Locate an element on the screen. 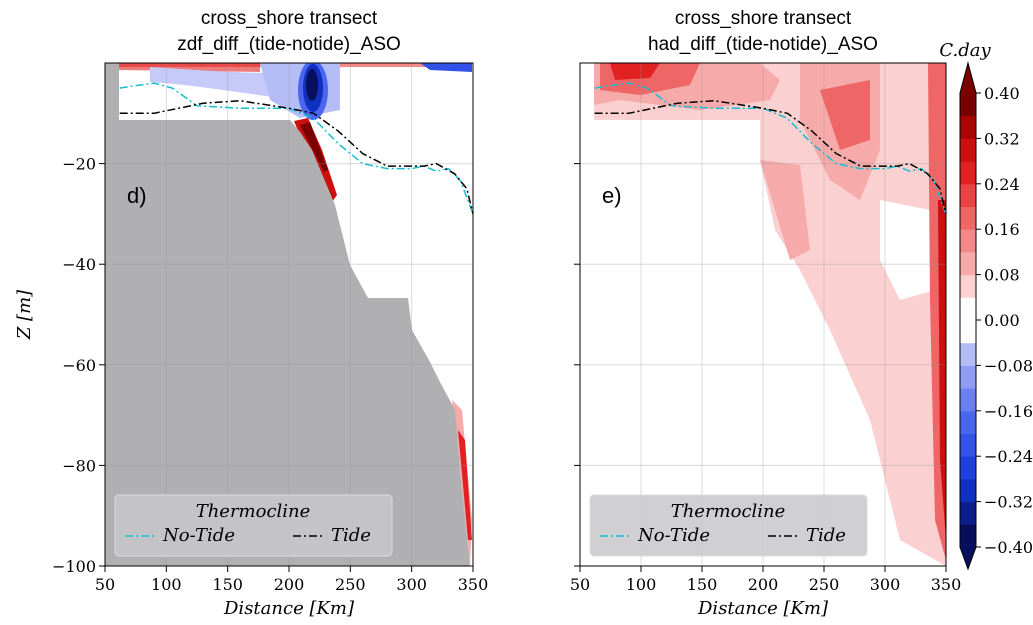 The width and height of the screenshot is (1033, 625). colorbar-tick-label: −0.32 is located at coordinates (1008, 502).